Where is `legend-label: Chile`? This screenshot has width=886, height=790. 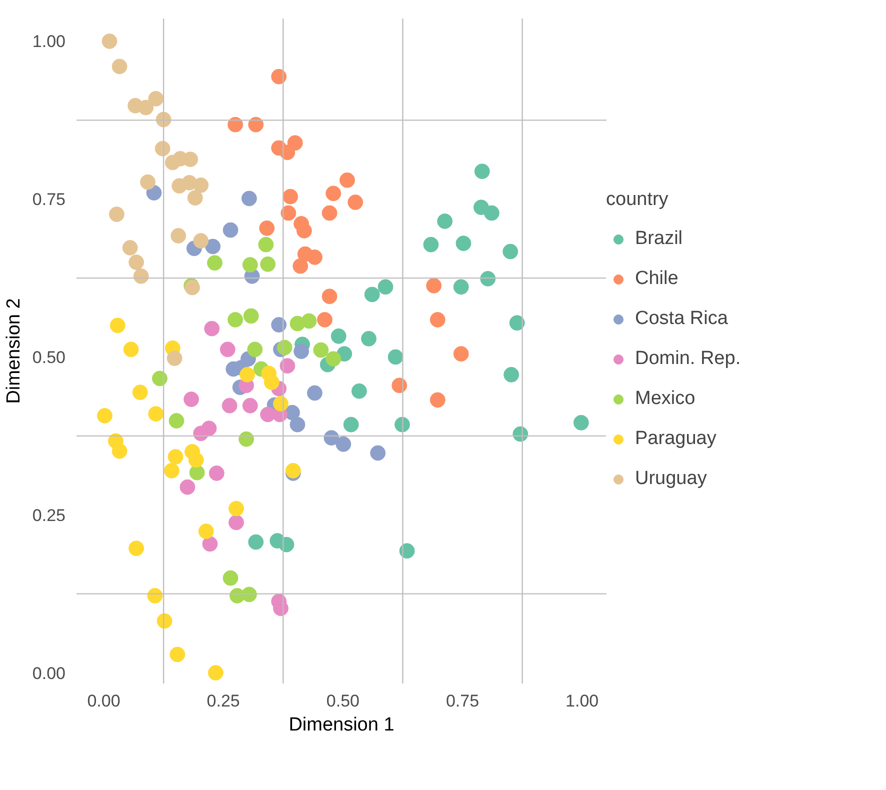 legend-label: Chile is located at coordinates (656, 279).